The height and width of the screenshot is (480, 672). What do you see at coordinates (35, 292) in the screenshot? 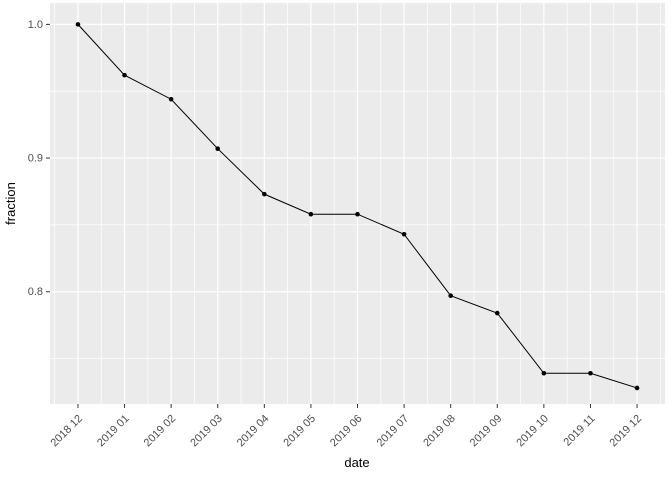
I see `y-tick-label: 0.8` at bounding box center [35, 292].